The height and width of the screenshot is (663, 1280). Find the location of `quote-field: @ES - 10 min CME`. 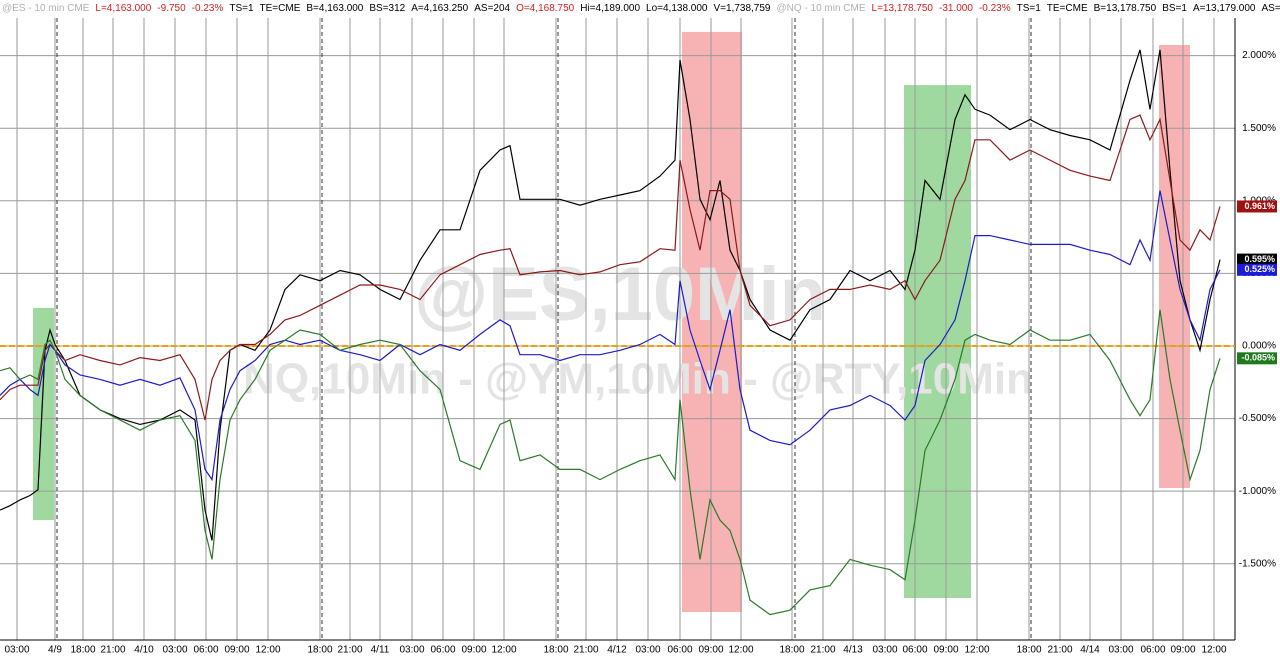

quote-field: @ES - 10 min CME is located at coordinates (46, 8).